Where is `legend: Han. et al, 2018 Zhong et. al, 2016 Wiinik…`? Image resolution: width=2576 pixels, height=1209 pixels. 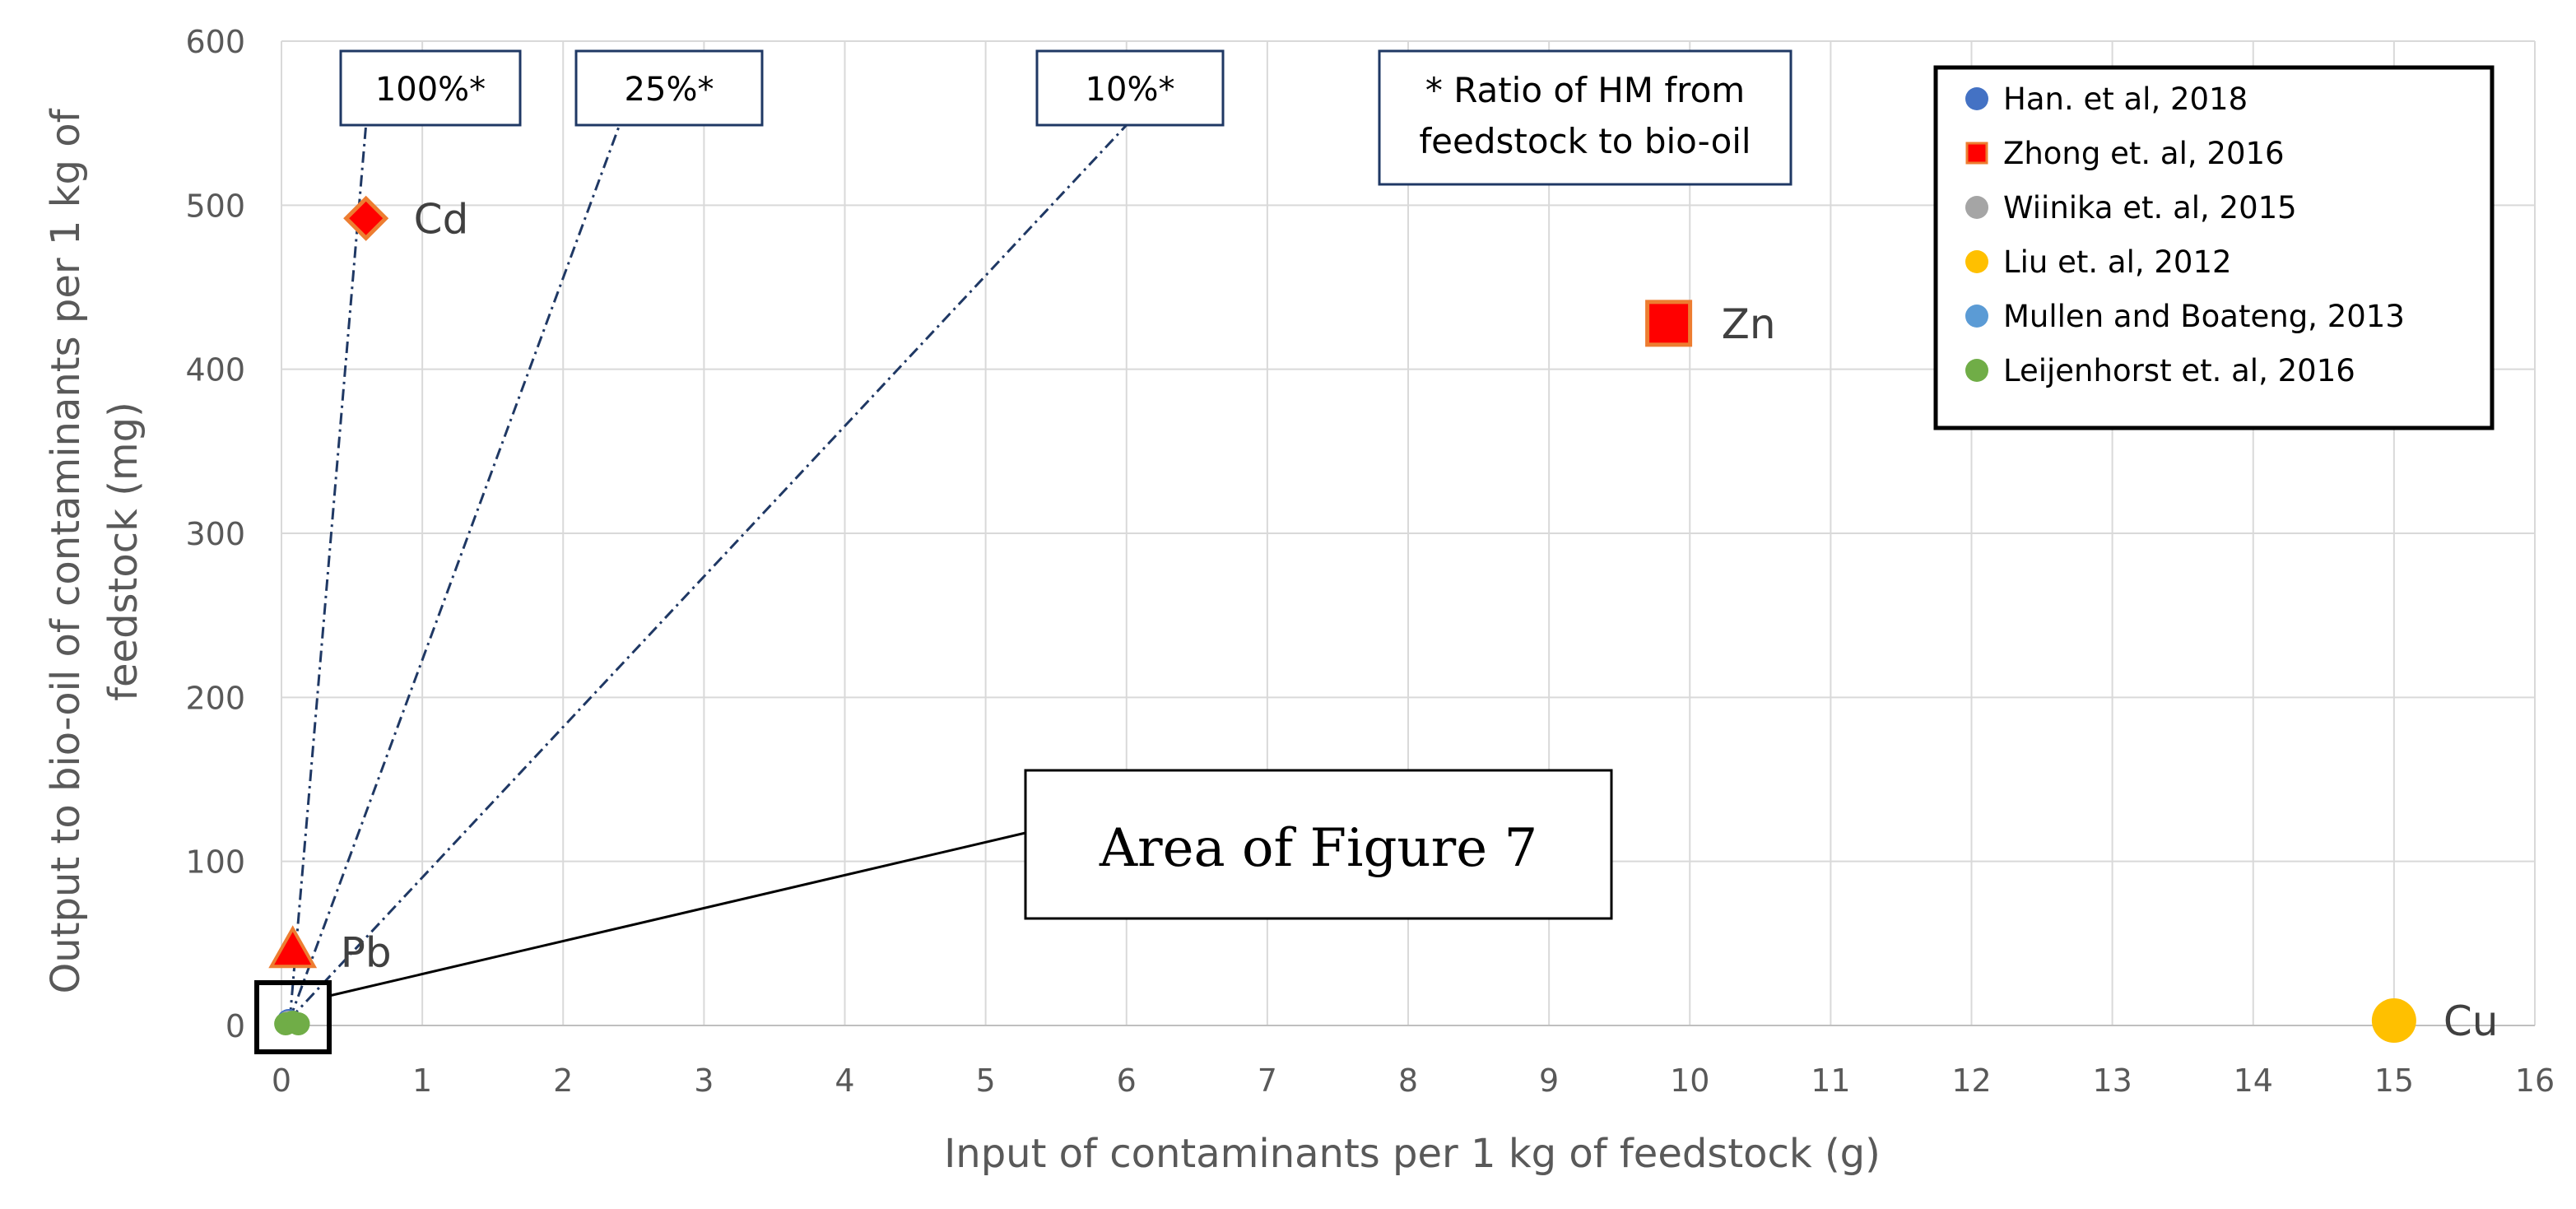 legend: Han. et al, 2018 Zhong et. al, 2016 Wiinik… is located at coordinates (2214, 247).